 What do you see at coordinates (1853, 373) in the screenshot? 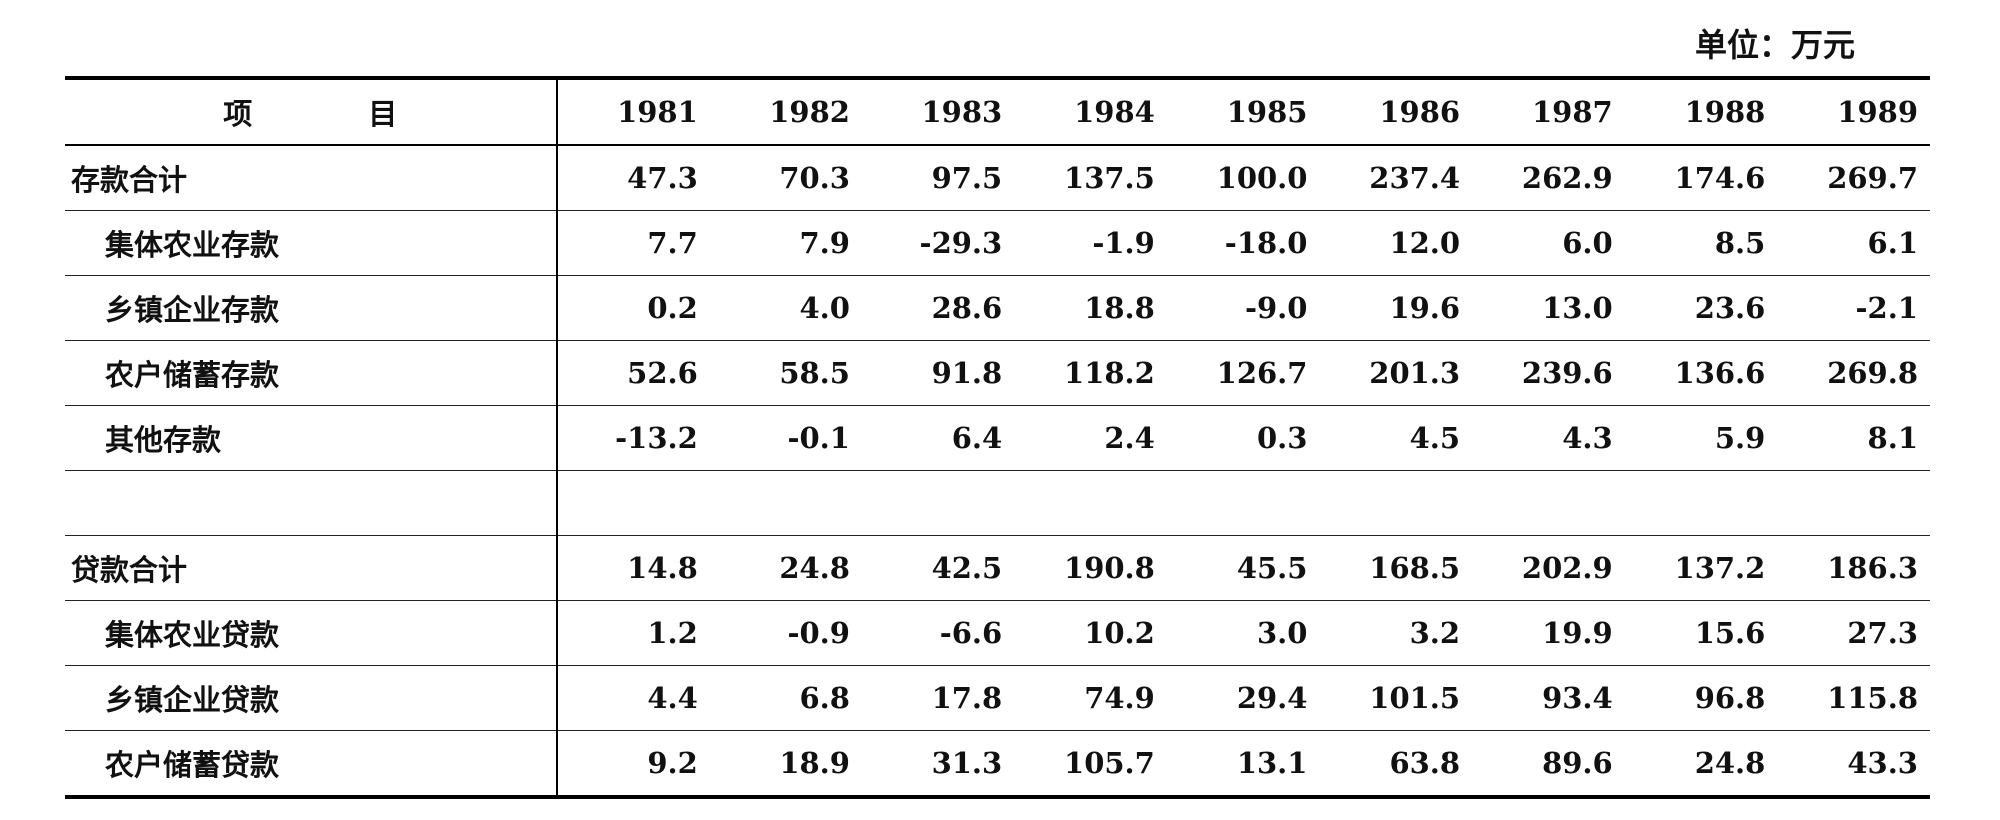
I see `value-cell: 269.8` at bounding box center [1853, 373].